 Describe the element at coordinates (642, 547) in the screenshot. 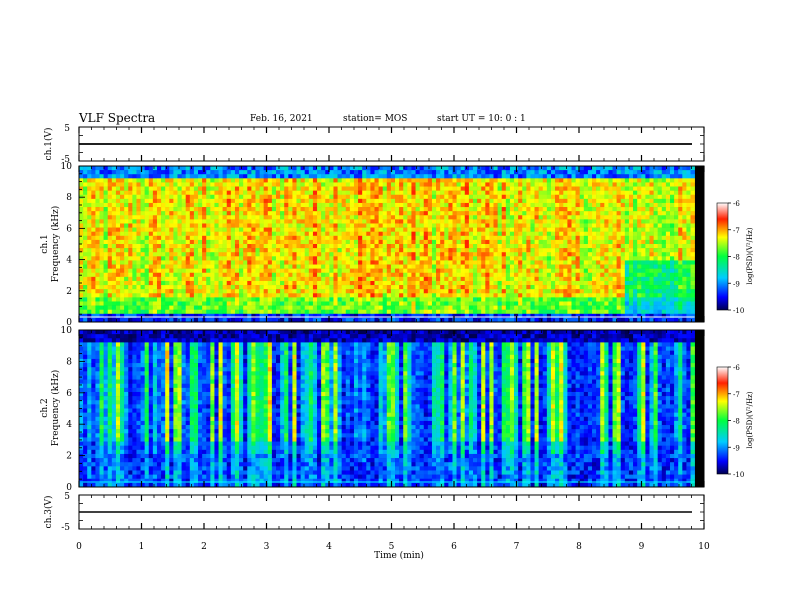

I see `x-tick-label-9: 9` at that location.